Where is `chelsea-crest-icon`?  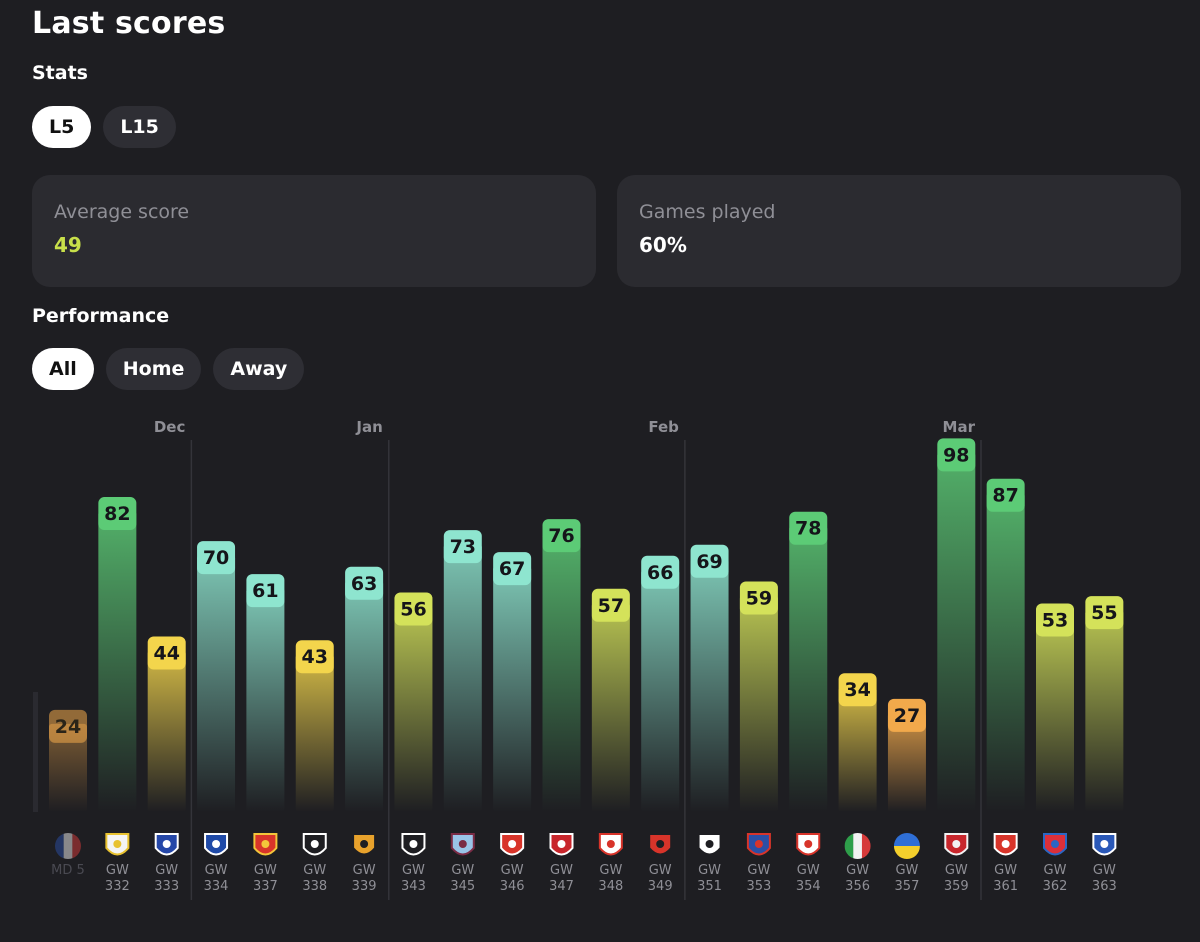
chelsea-crest-icon is located at coordinates (216, 844).